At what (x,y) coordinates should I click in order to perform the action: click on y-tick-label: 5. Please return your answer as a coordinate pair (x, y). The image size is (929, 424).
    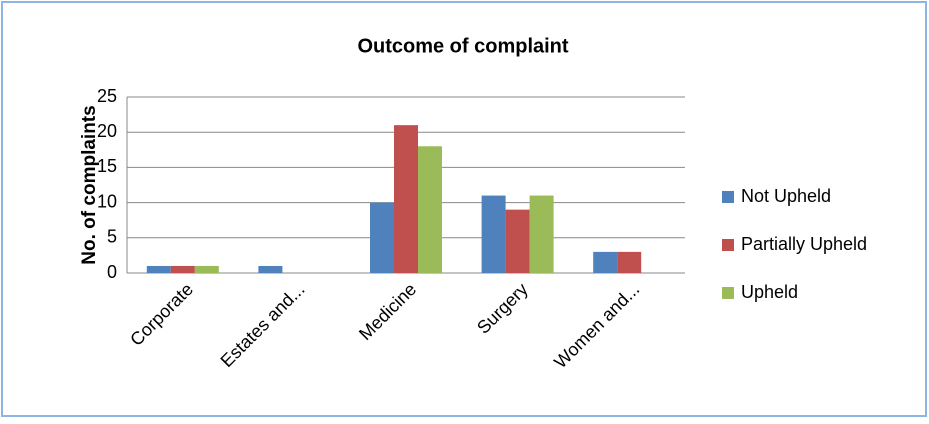
    Looking at the image, I should click on (112, 237).